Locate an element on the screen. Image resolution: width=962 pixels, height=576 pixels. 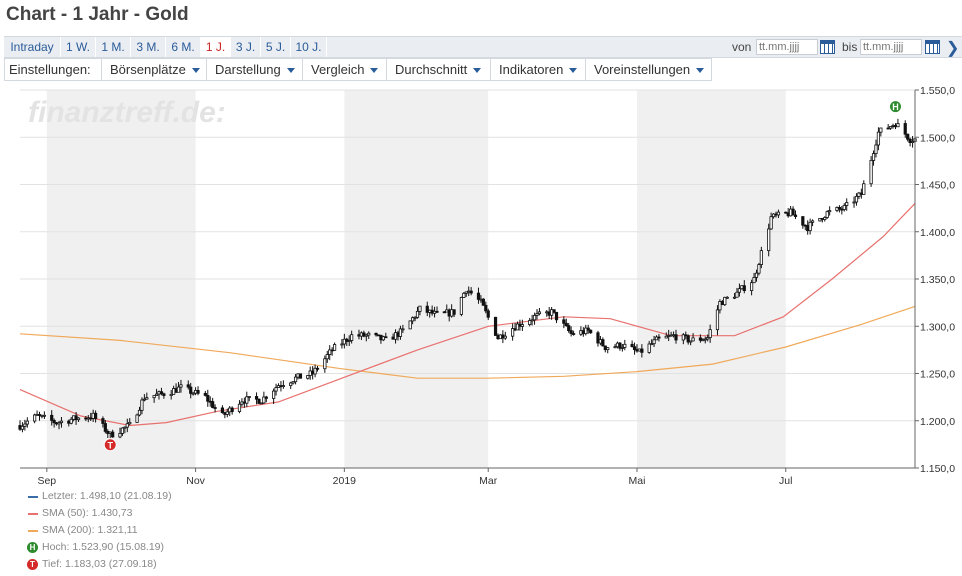
x-tick-label: Mar is located at coordinates (488, 481).